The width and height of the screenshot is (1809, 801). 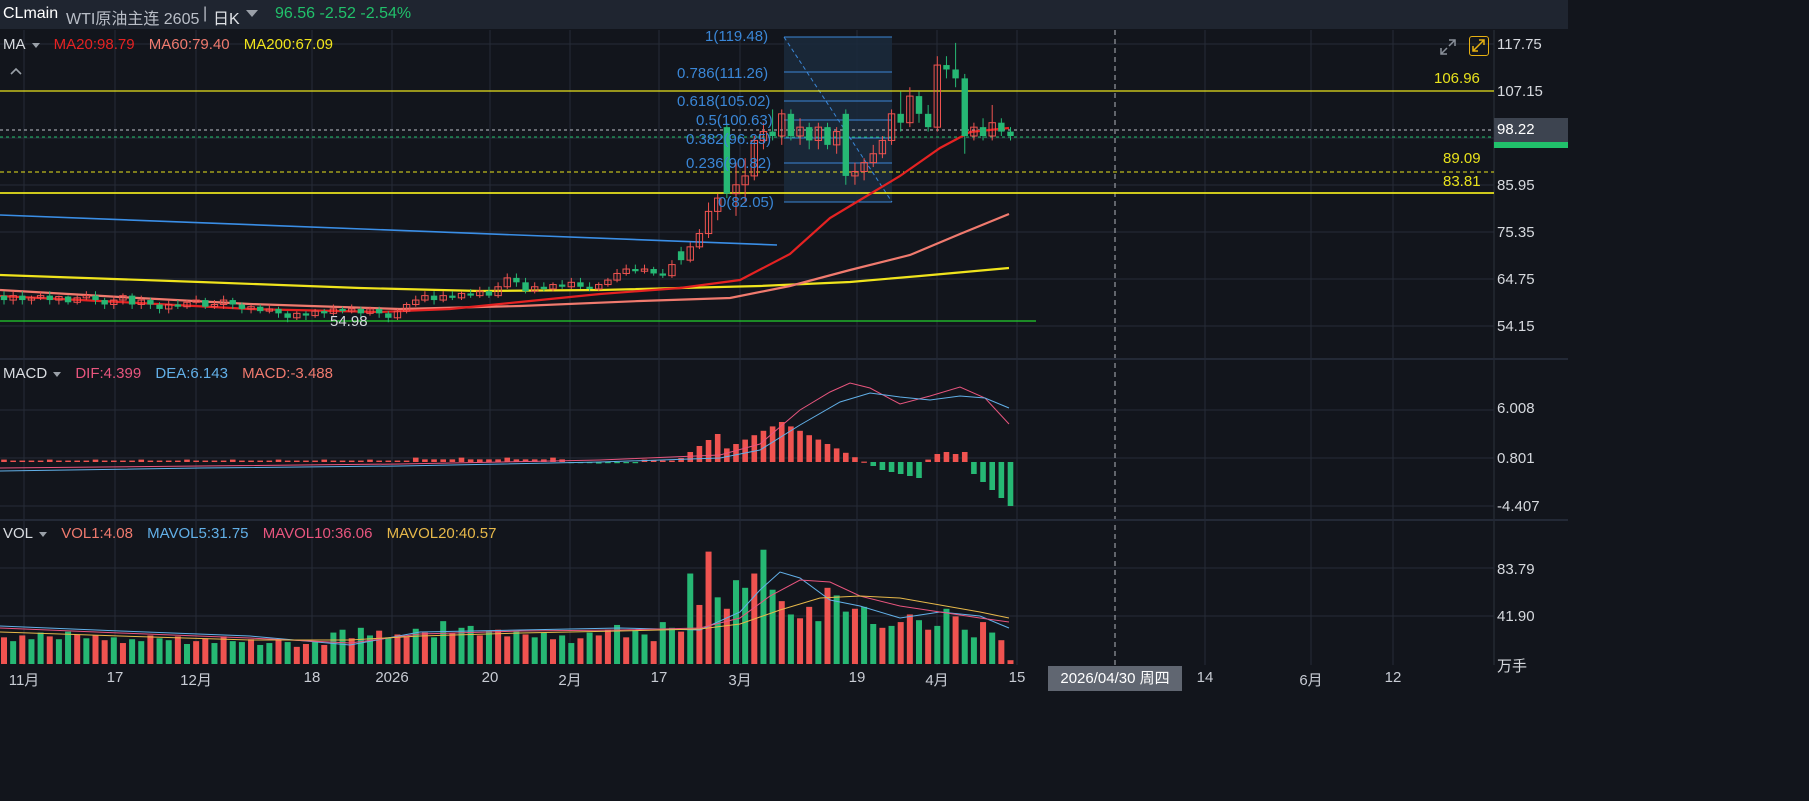 What do you see at coordinates (505, 432) in the screenshot?
I see `macd-dea-line` at bounding box center [505, 432].